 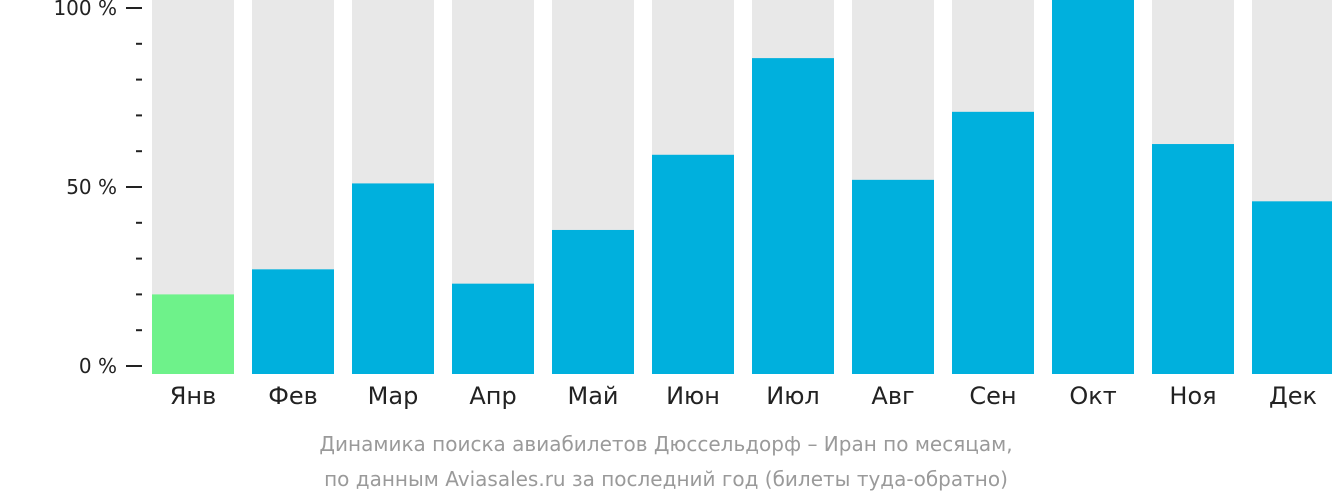 I want to click on x-tick-label: Фев, so click(x=293, y=396).